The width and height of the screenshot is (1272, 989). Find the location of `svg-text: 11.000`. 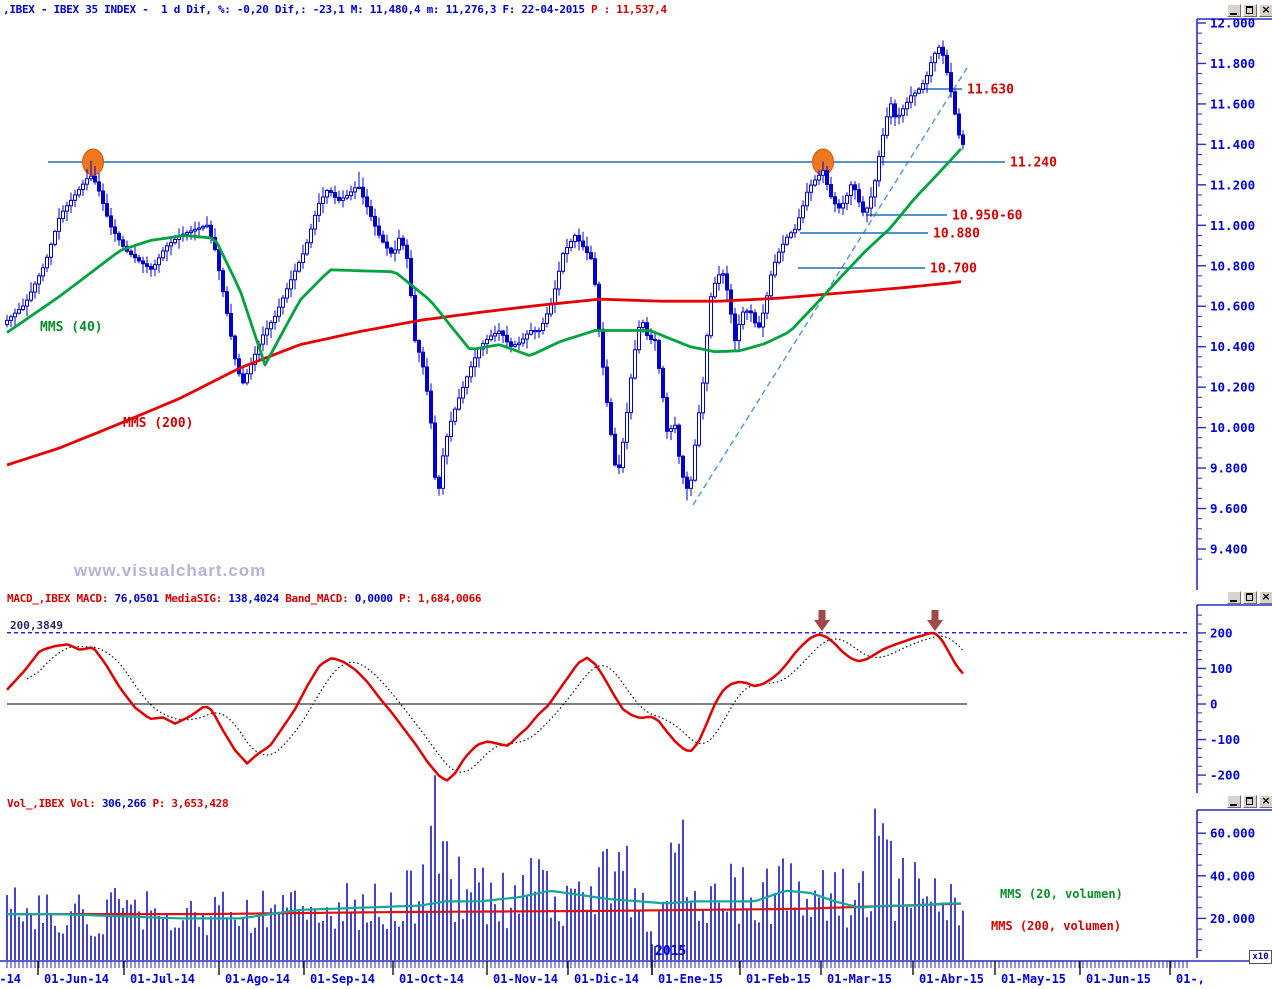

svg-text: 11.000 is located at coordinates (1232, 225).